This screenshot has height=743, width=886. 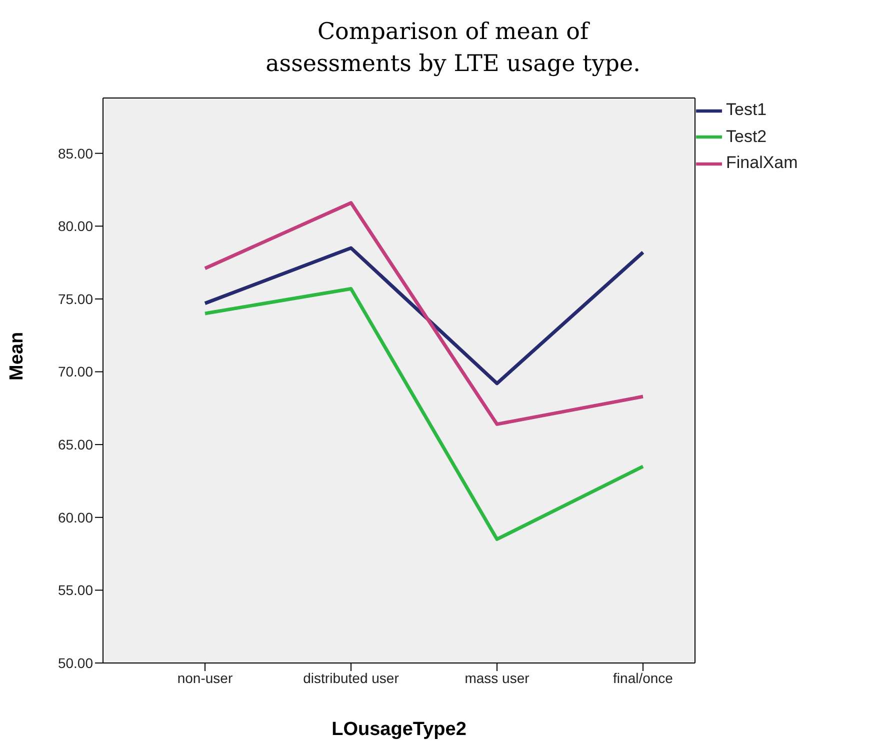 What do you see at coordinates (453, 48) in the screenshot?
I see `chart-title: Comparison of mean of assessments by LTE usage type.` at bounding box center [453, 48].